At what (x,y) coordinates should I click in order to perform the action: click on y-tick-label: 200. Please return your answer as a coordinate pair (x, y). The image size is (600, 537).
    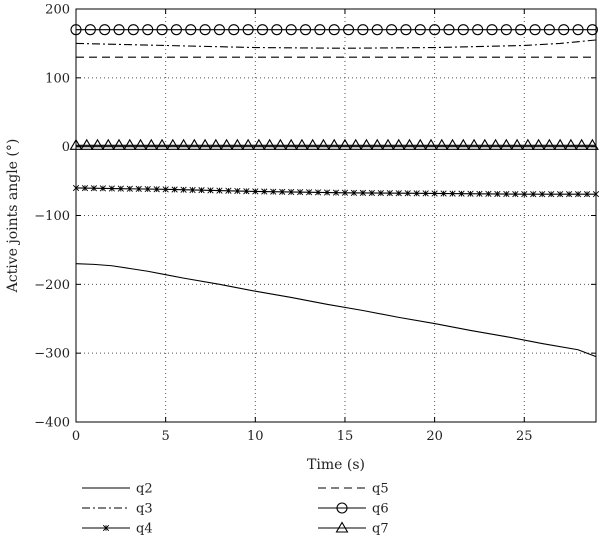
    Looking at the image, I should click on (57, 10).